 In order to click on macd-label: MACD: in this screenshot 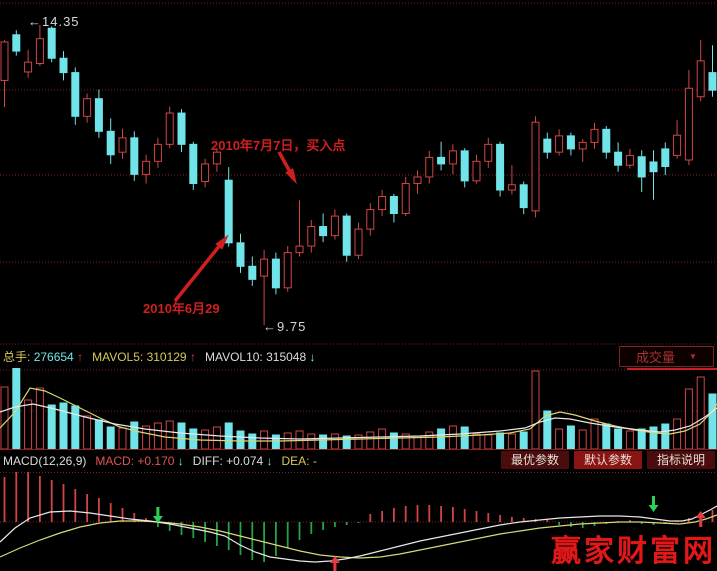, I will do `click(115, 460)`.